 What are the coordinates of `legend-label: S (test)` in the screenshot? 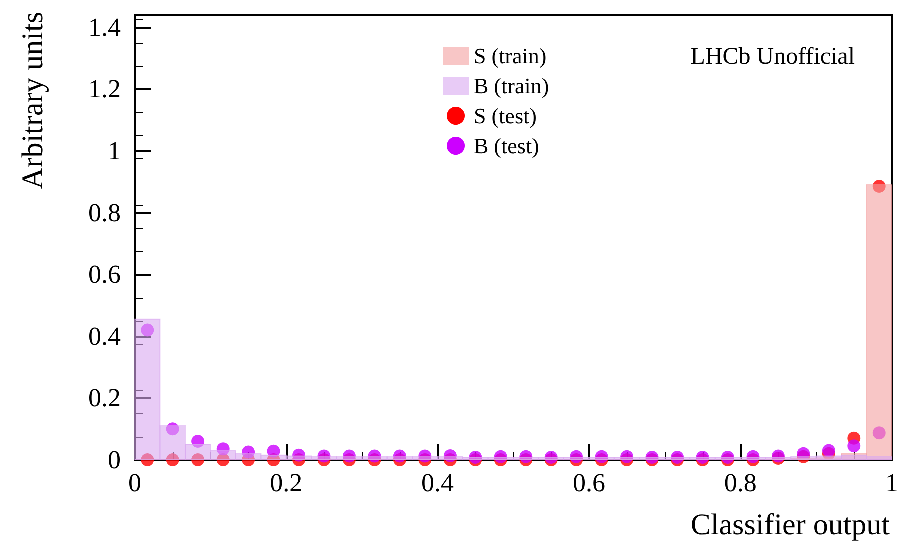 It's located at (505, 116).